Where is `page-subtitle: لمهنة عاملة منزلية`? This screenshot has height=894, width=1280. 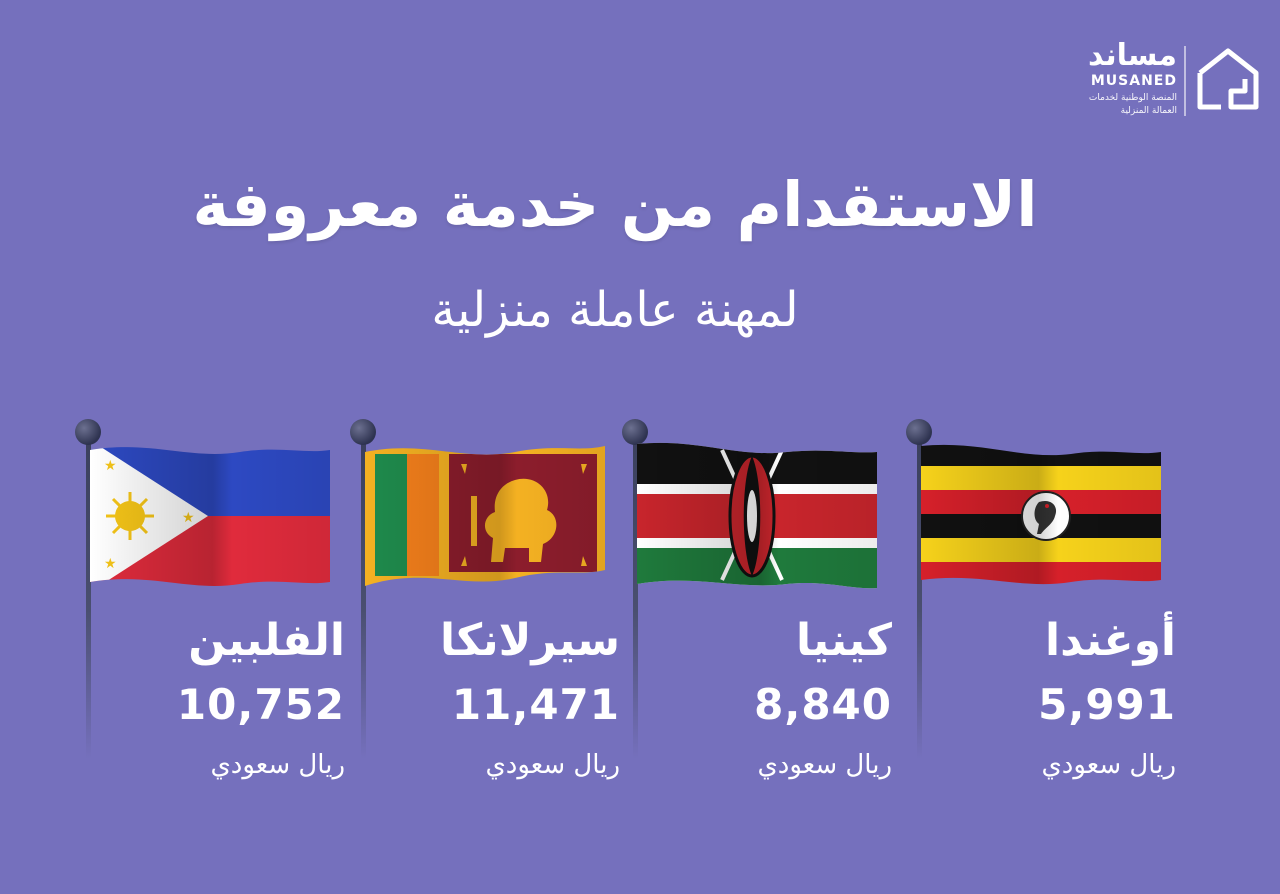 page-subtitle: لمهنة عاملة منزلية is located at coordinates (615, 310).